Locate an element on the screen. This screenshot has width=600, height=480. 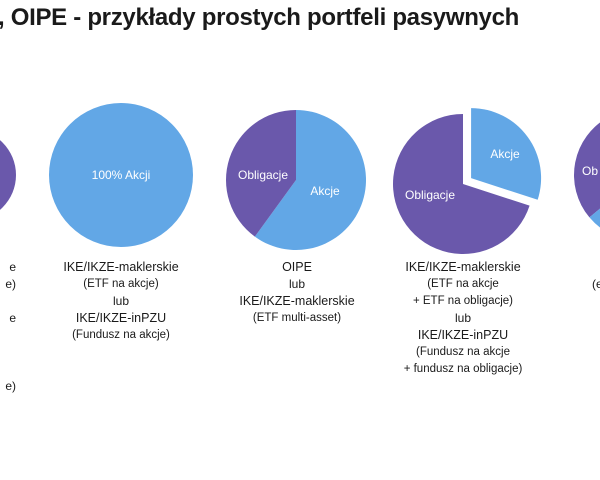
caption-line: (e is located at coordinates (596, 284).